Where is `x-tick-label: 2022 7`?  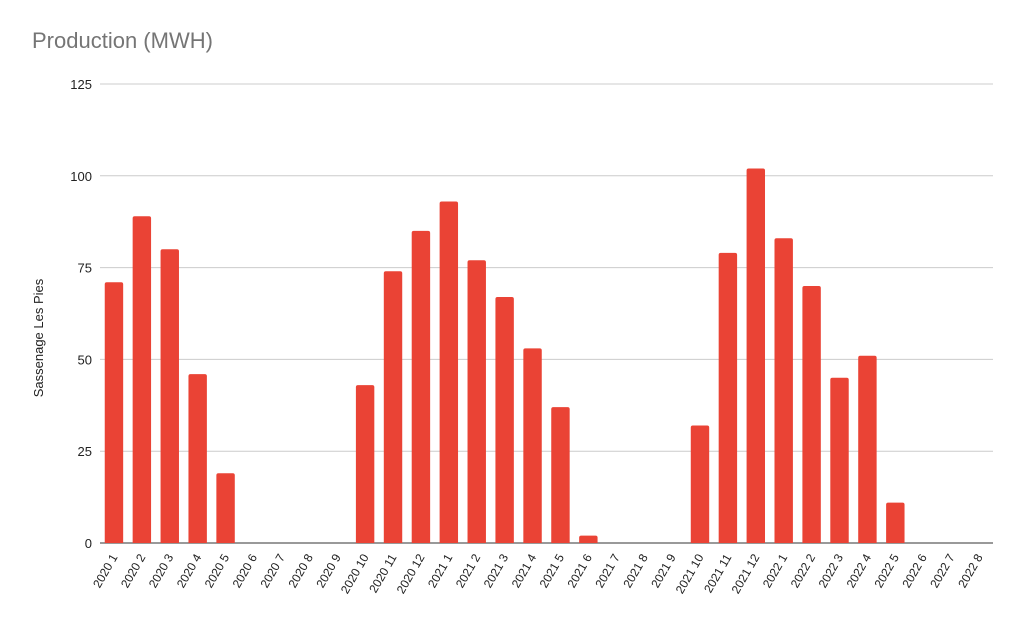
x-tick-label: 2022 7 is located at coordinates (942, 570).